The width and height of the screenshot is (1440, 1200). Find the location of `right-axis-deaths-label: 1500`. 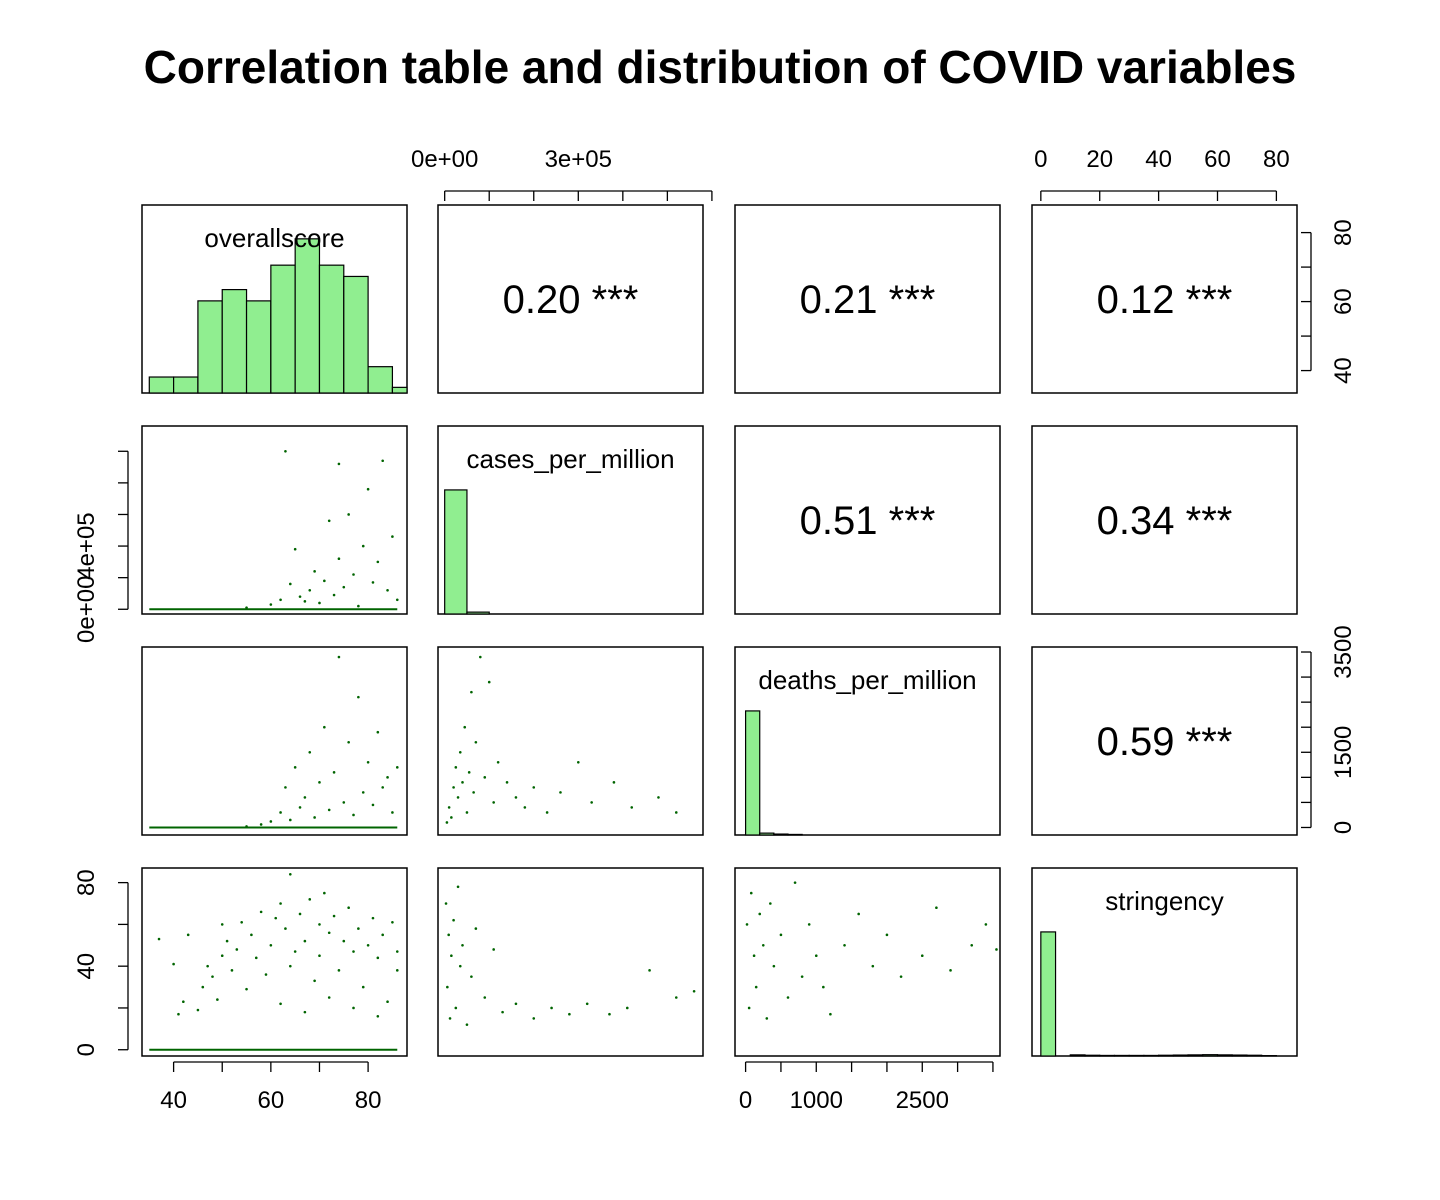

right-axis-deaths-label: 1500 is located at coordinates (1343, 752).